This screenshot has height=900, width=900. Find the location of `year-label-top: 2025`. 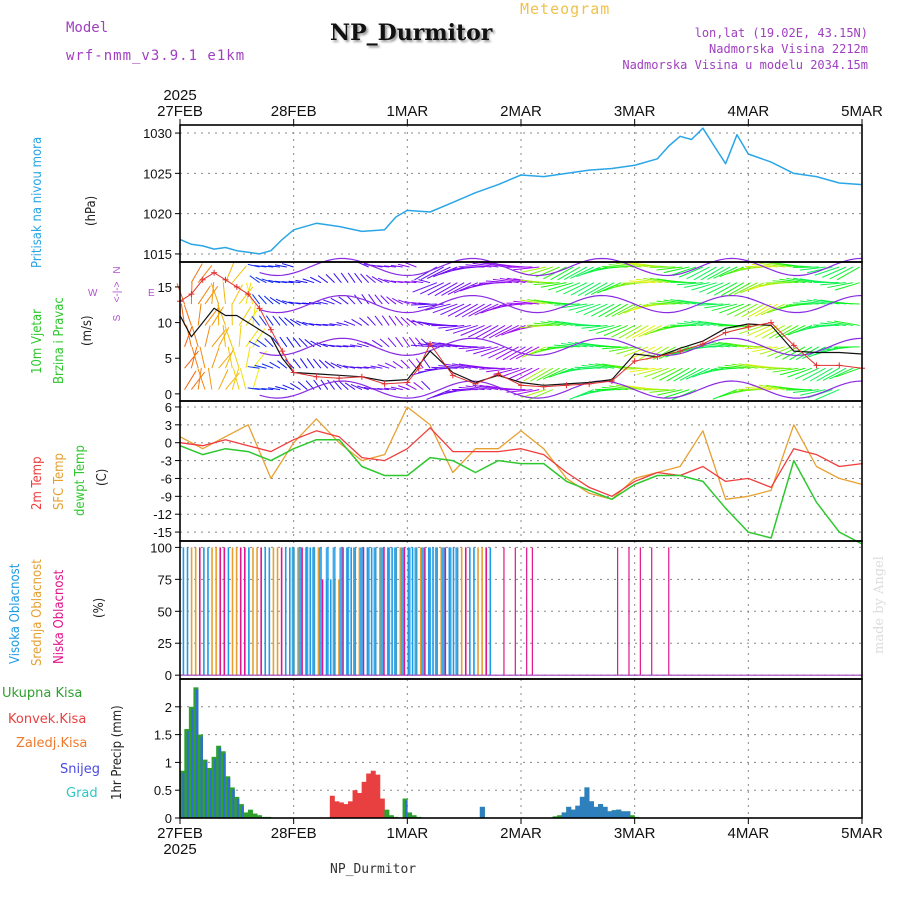

year-label-top: 2025 is located at coordinates (179, 95).